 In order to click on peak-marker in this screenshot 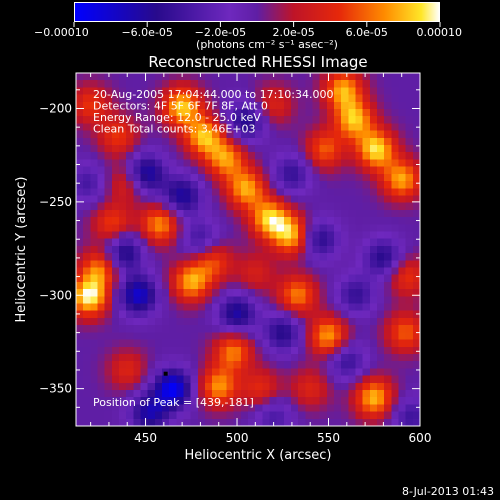, I will do `click(165, 373)`.